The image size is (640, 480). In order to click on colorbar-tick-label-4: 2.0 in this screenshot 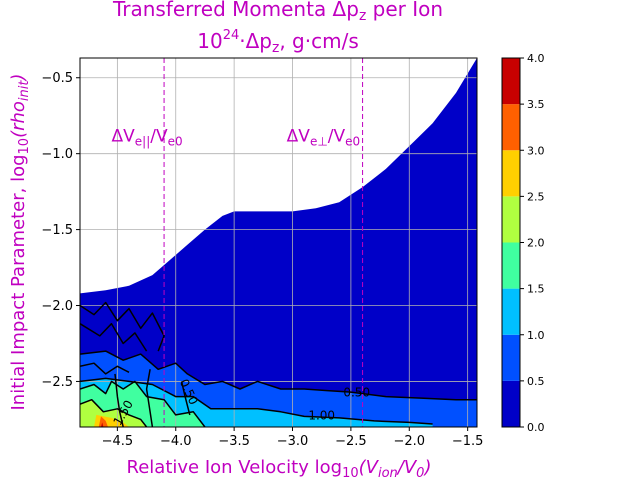, I will do `click(536, 243)`.